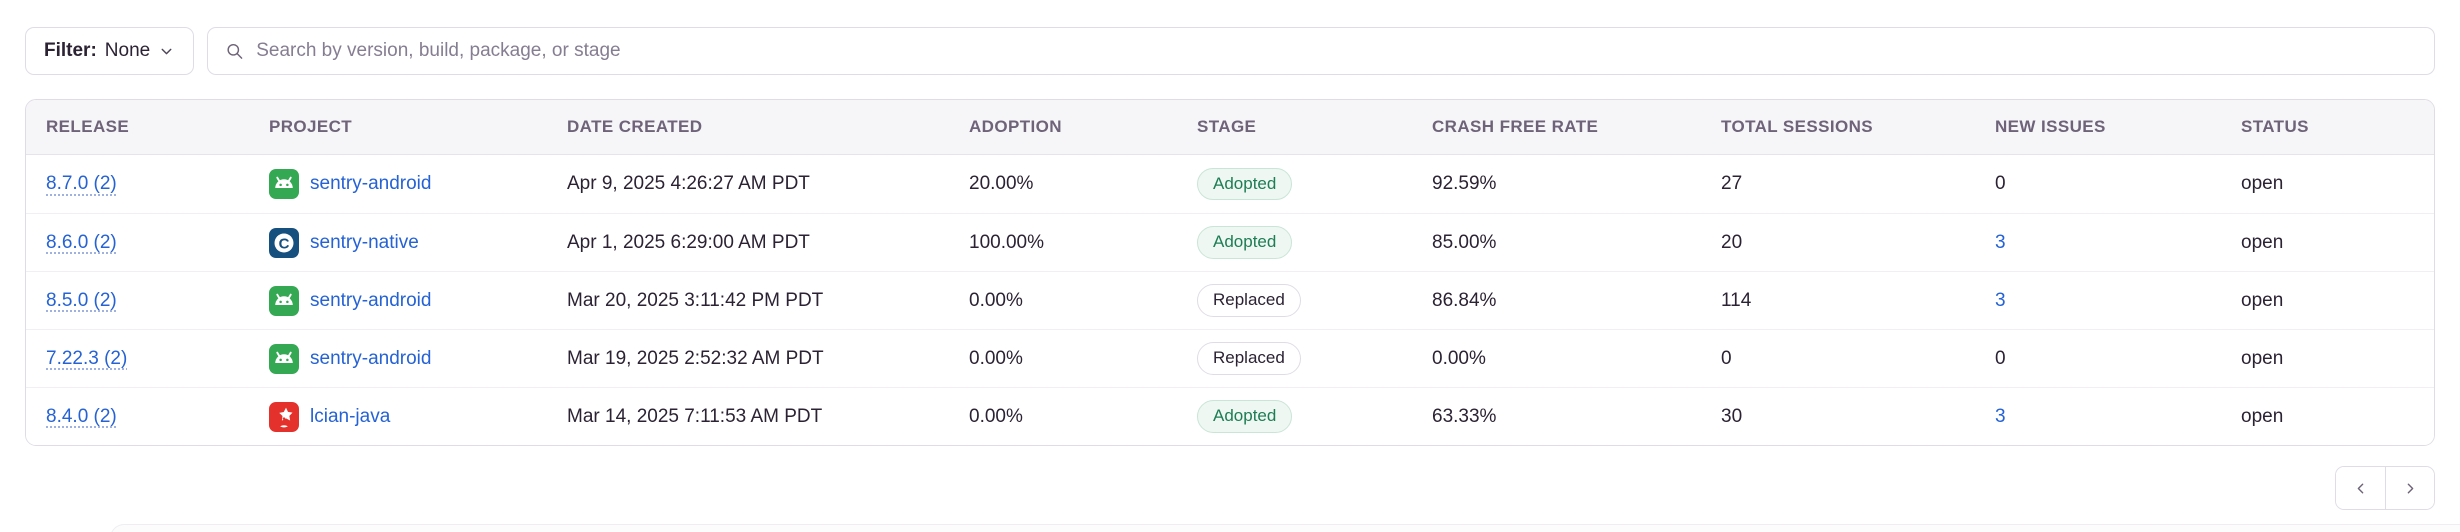  What do you see at coordinates (87, 358) in the screenshot?
I see `release-version-link: 7.22.3 (2)` at bounding box center [87, 358].